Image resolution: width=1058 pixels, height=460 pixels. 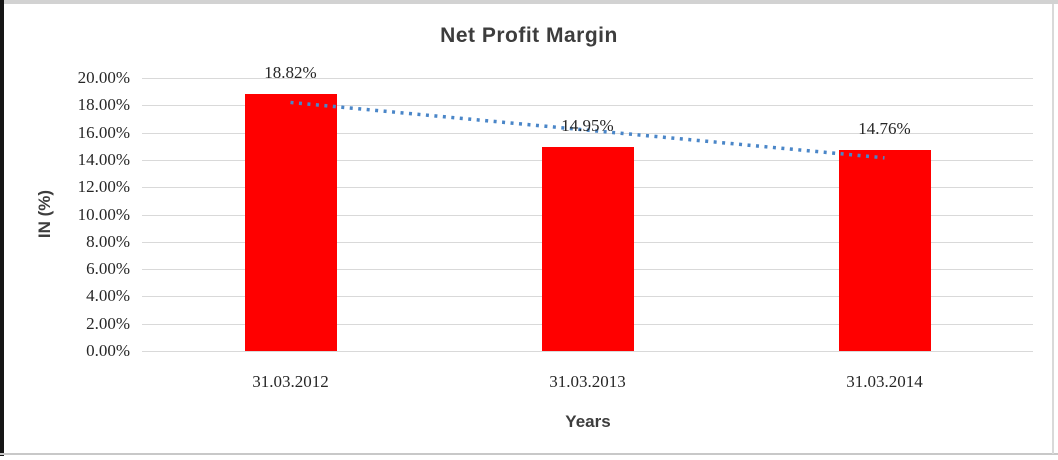 I want to click on y-tick-label: 6.00%, so click(x=108, y=269).